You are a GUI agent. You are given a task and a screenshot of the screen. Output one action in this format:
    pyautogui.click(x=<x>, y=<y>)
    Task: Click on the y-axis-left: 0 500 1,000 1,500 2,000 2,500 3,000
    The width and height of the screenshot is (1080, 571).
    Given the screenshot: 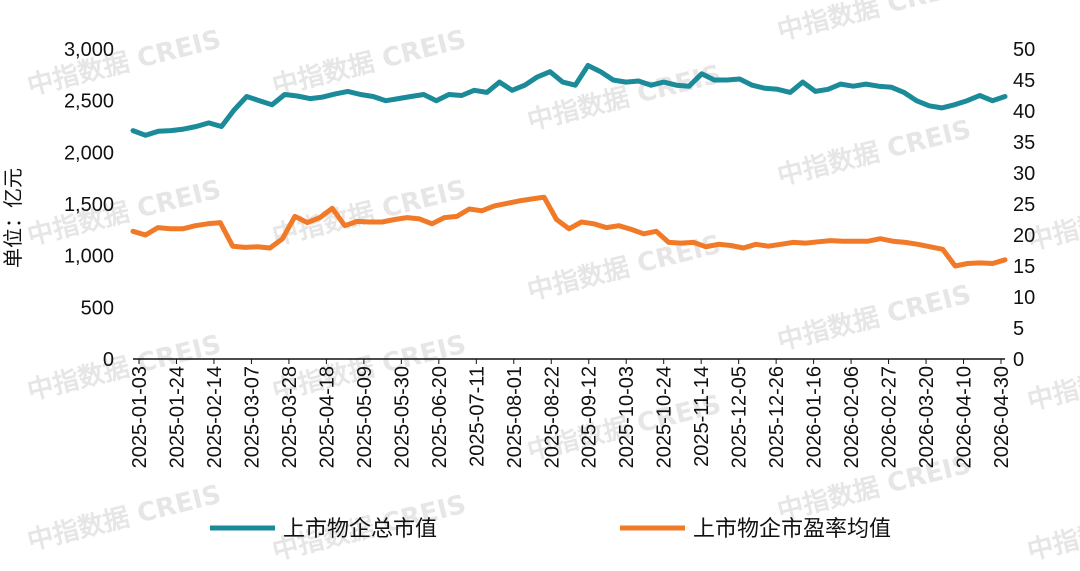 What is the action you would take?
    pyautogui.click(x=89, y=205)
    